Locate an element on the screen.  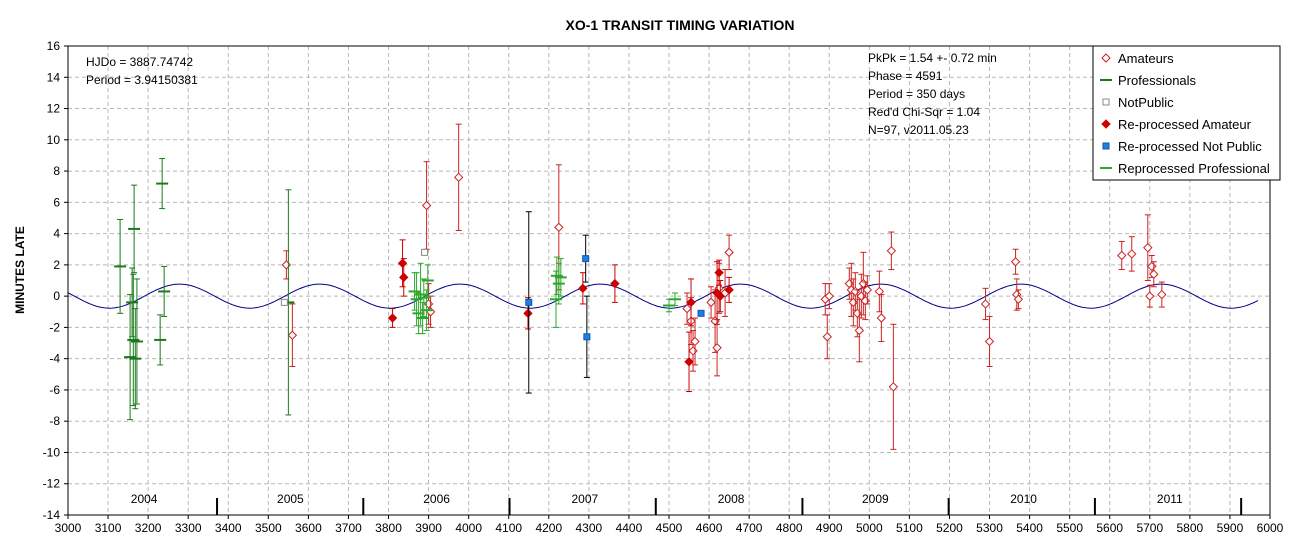
info-right-line: Red'd Chi-Sqr = 1.04 is located at coordinates (924, 112).